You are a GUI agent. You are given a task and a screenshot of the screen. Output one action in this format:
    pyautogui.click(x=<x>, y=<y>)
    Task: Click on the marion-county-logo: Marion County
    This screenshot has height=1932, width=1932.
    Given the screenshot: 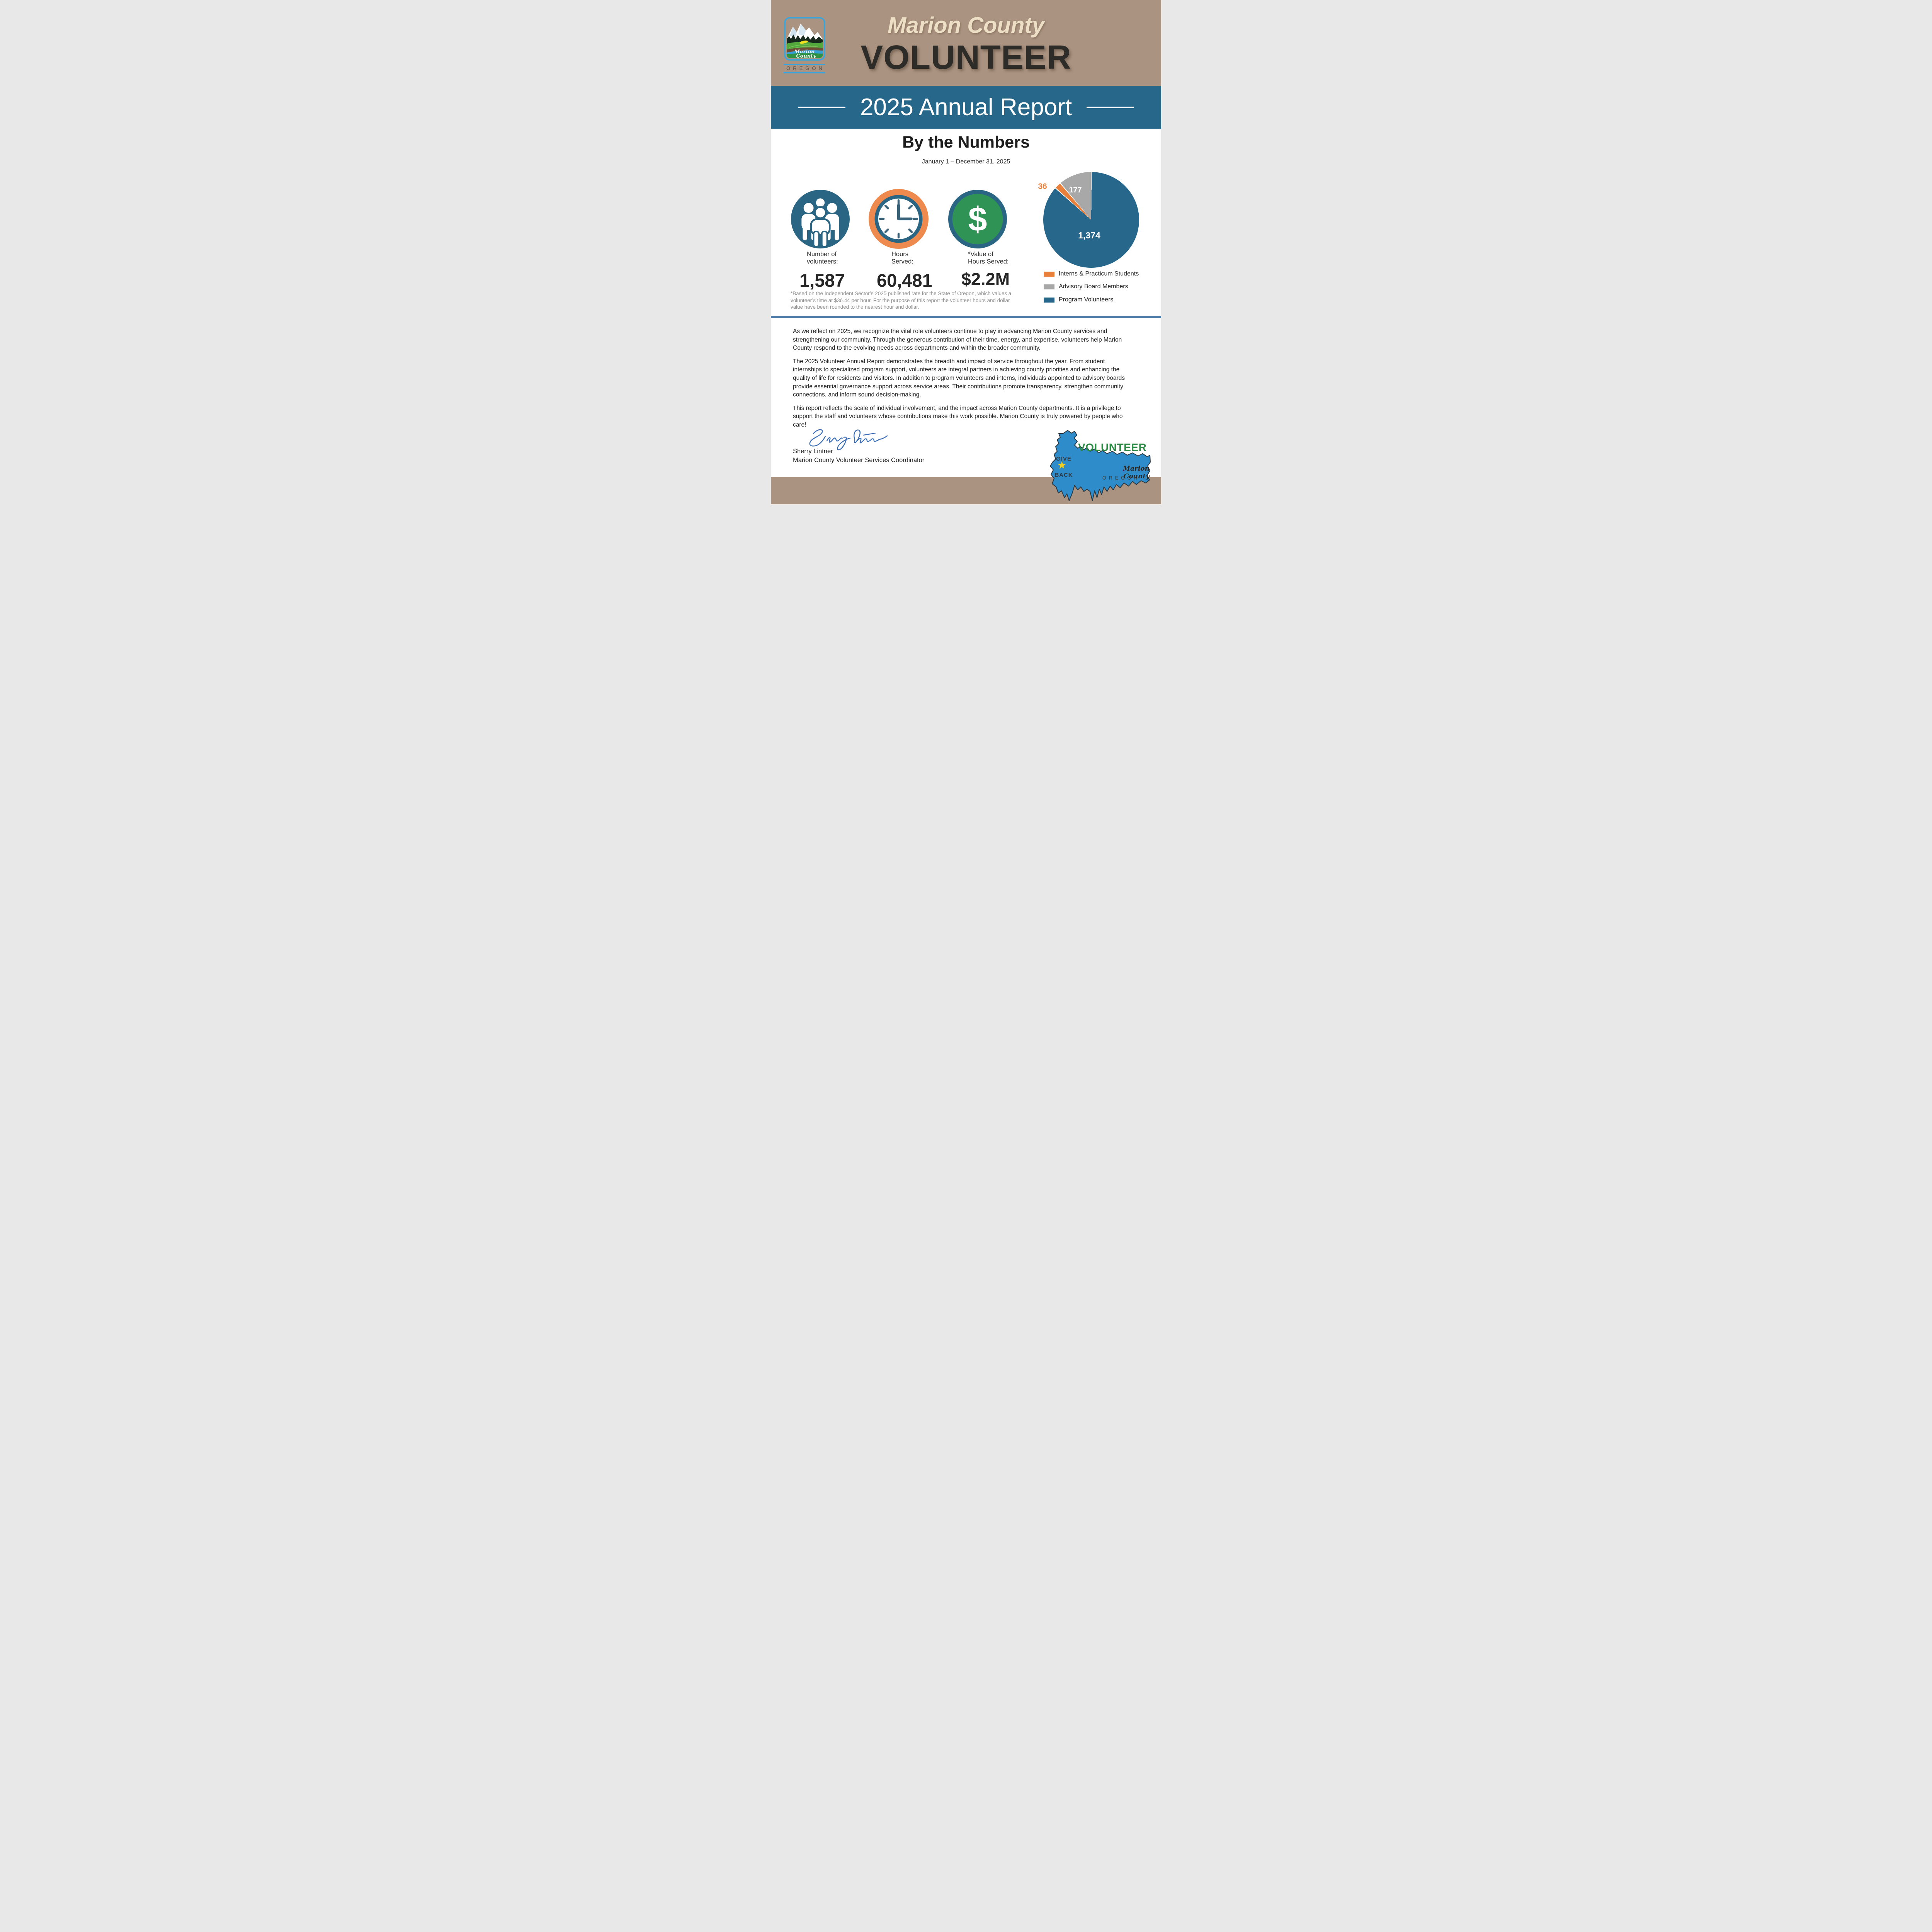 What is the action you would take?
    pyautogui.click(x=805, y=39)
    